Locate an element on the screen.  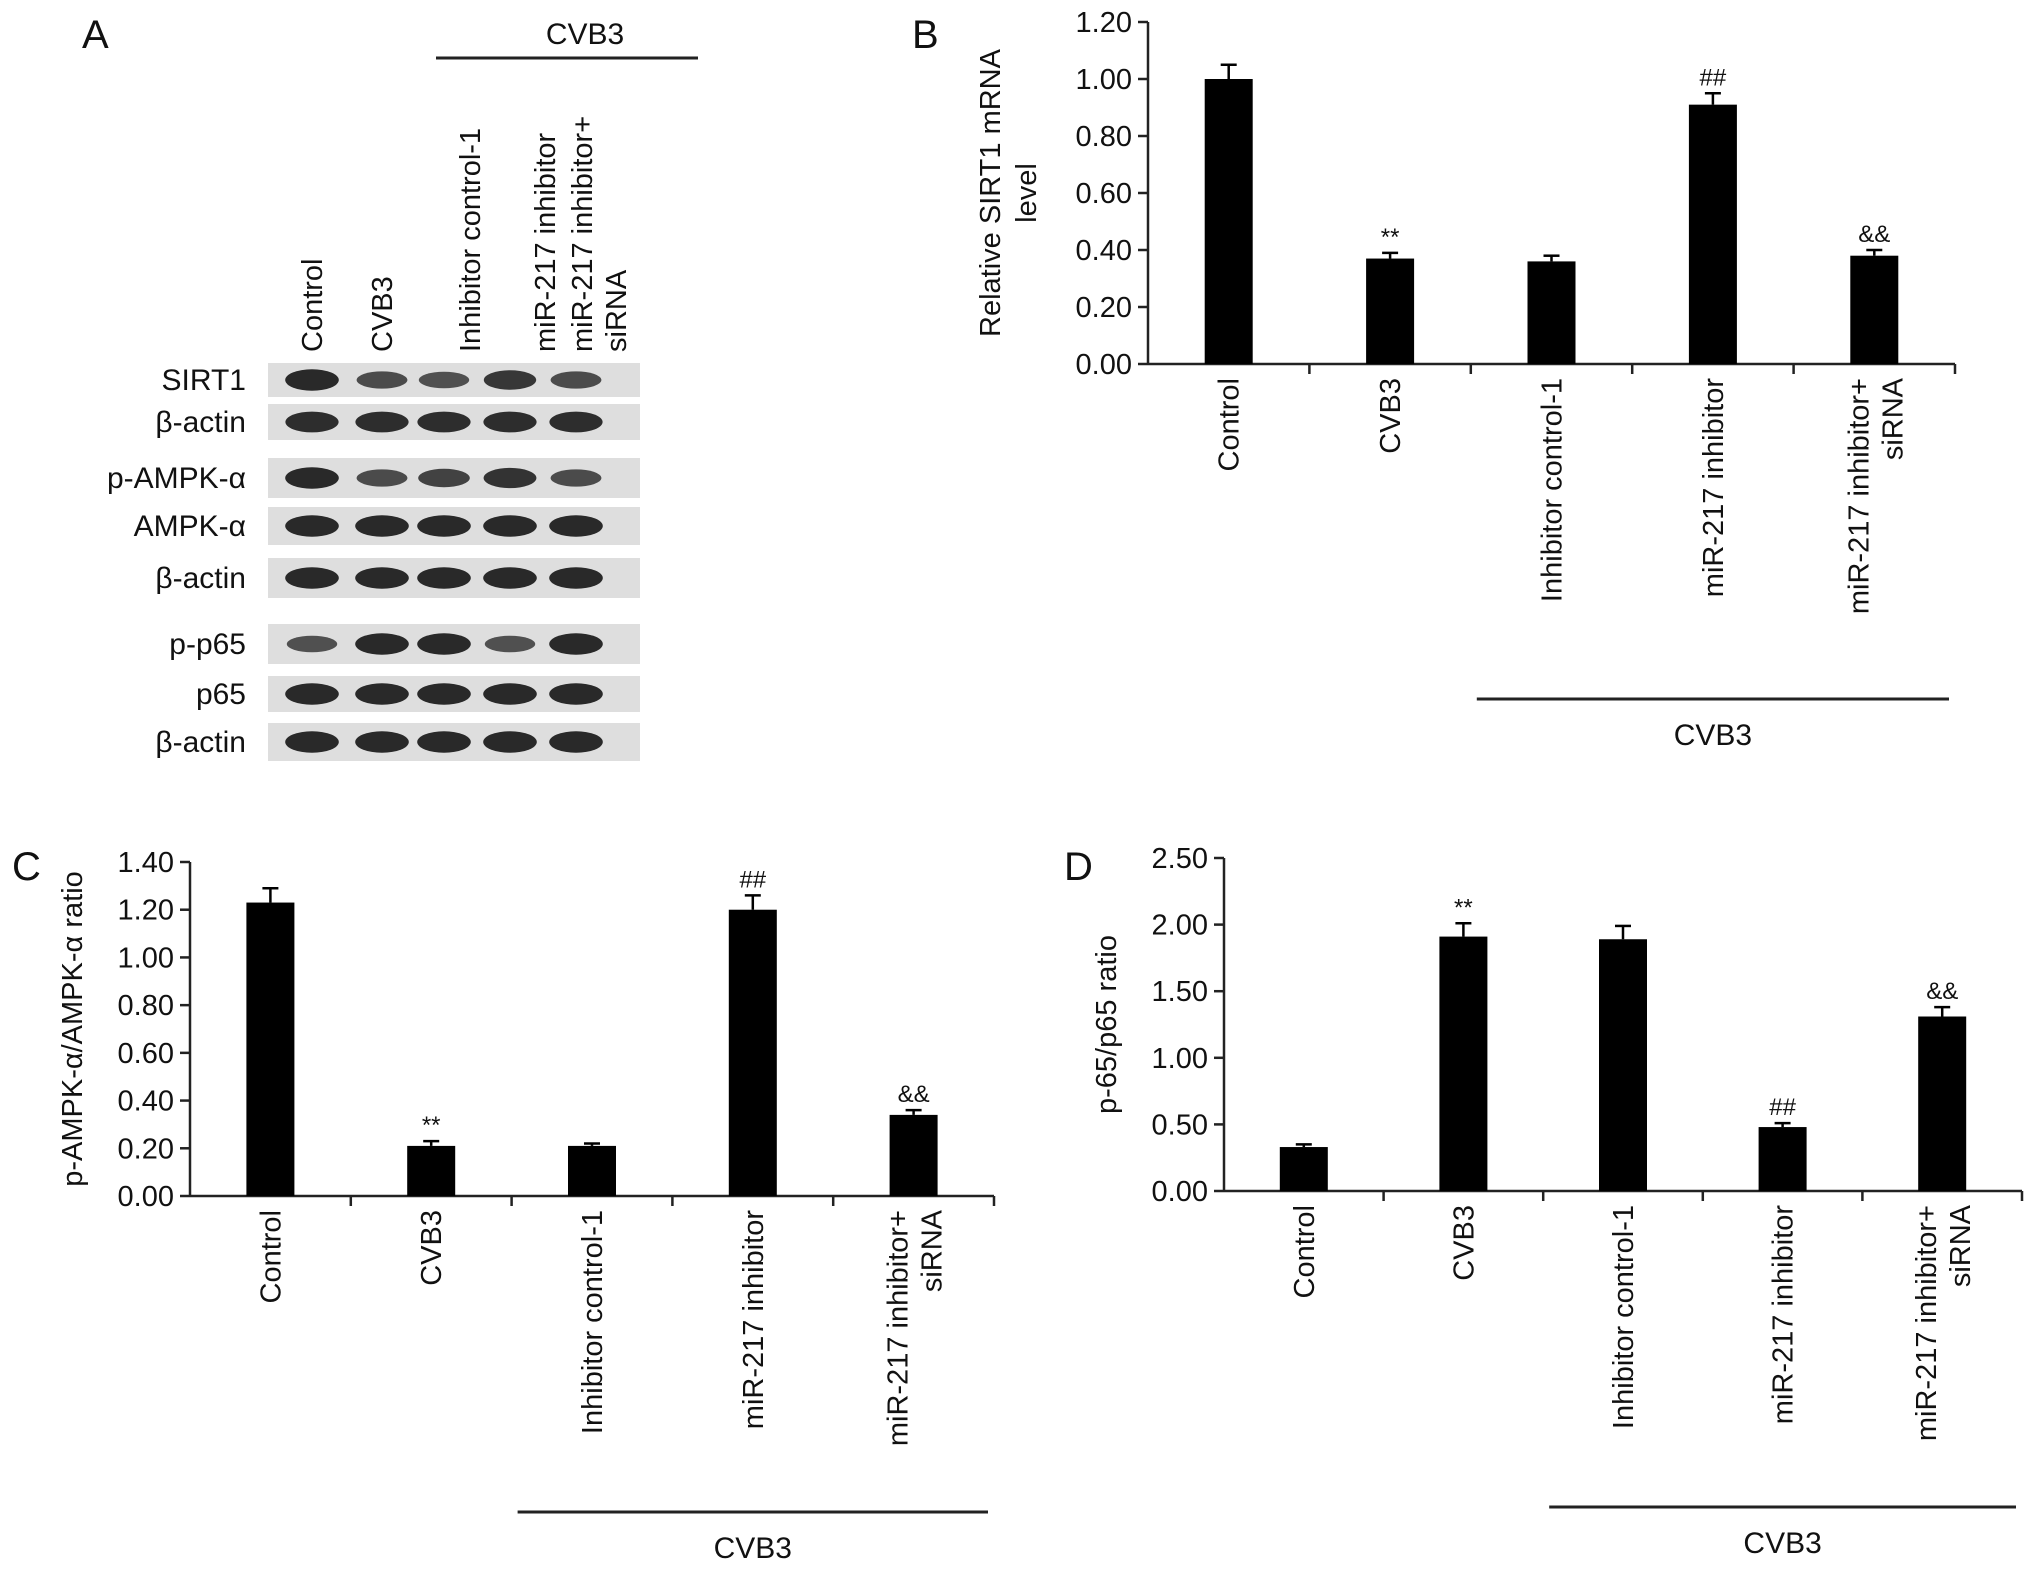
blot-row-label: p65 is located at coordinates (221, 694).